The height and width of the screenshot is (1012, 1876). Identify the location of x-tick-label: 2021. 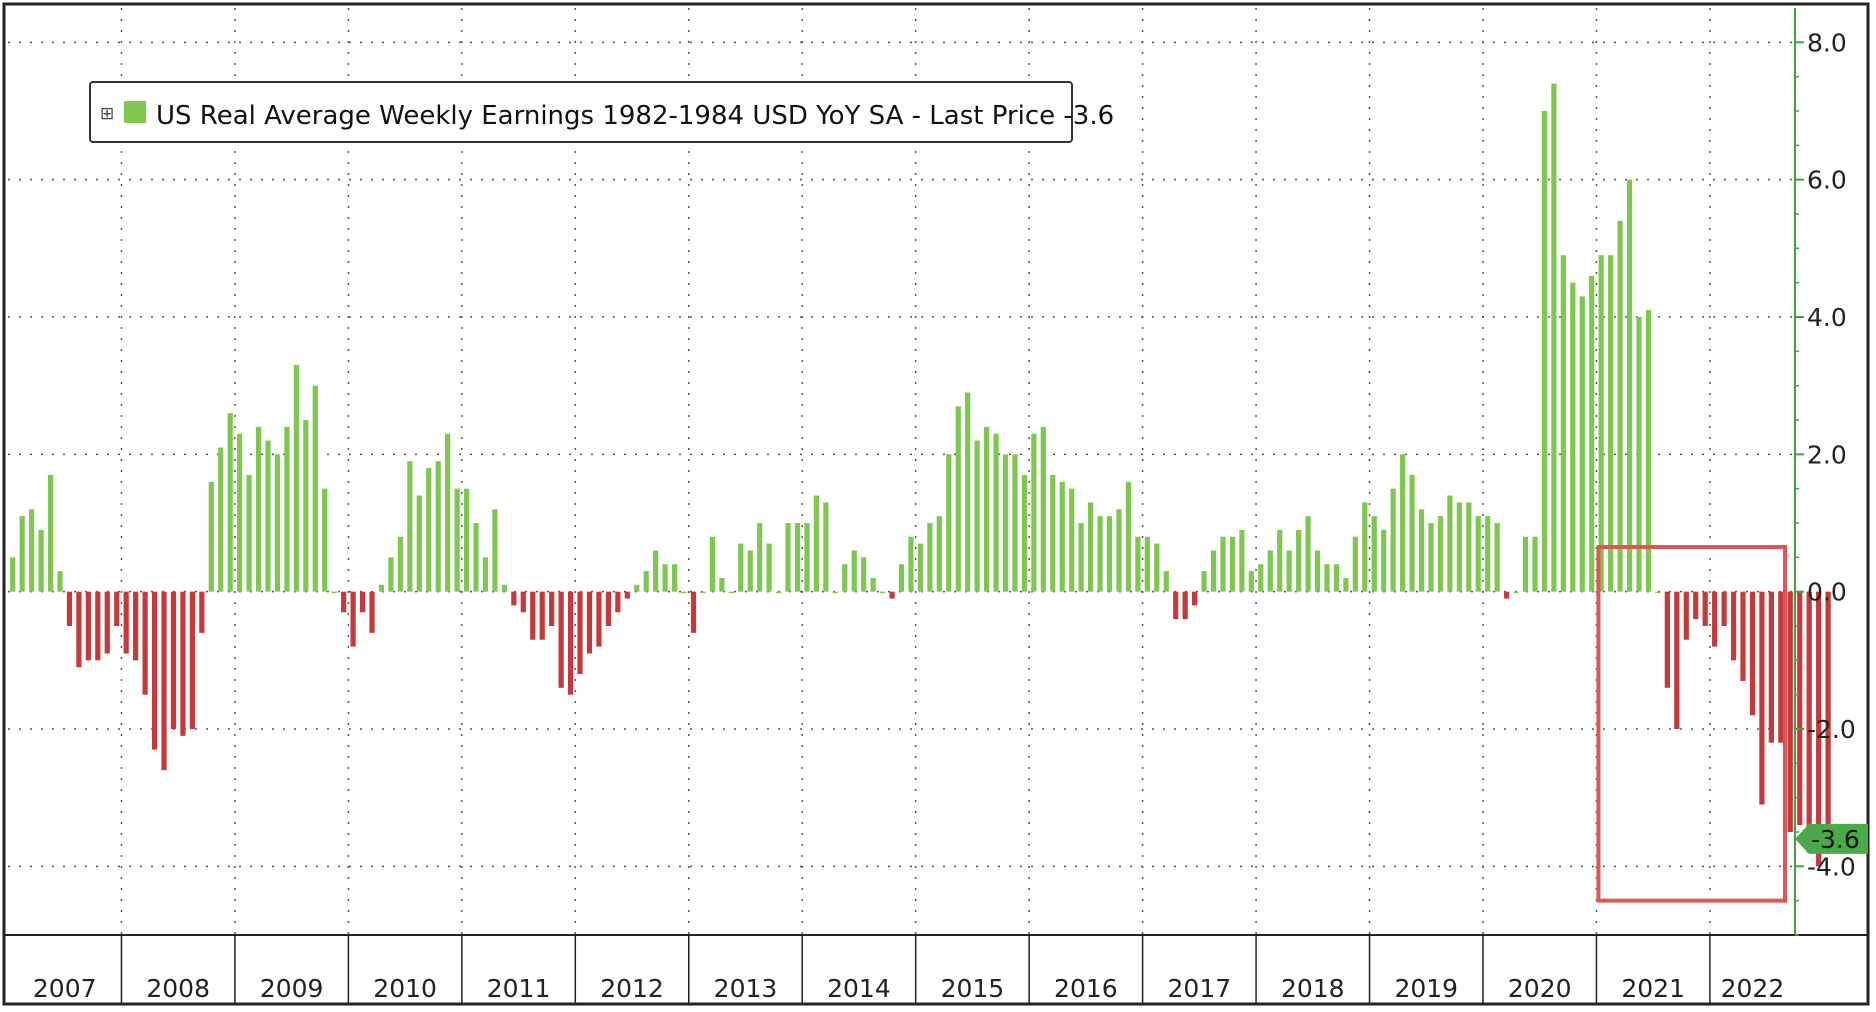
(1653, 988).